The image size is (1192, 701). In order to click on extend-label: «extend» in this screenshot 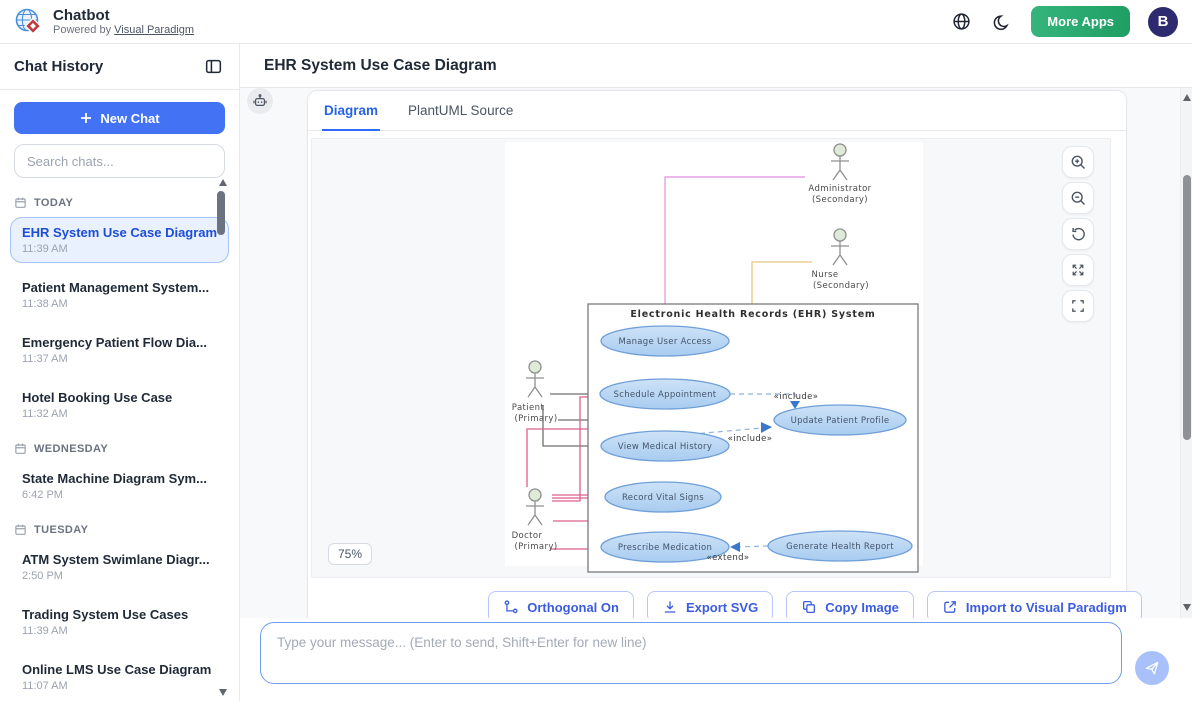, I will do `click(727, 558)`.